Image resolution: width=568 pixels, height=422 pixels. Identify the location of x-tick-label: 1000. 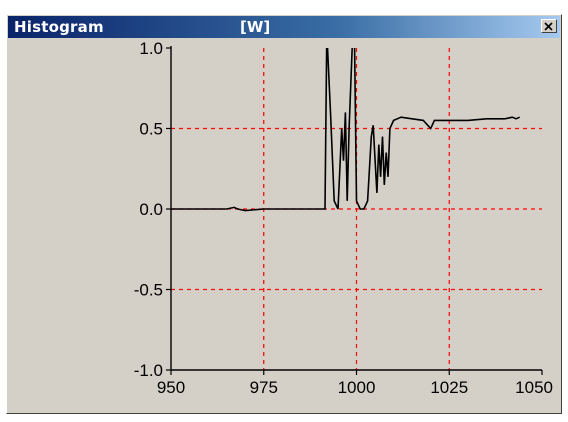
(357, 387).